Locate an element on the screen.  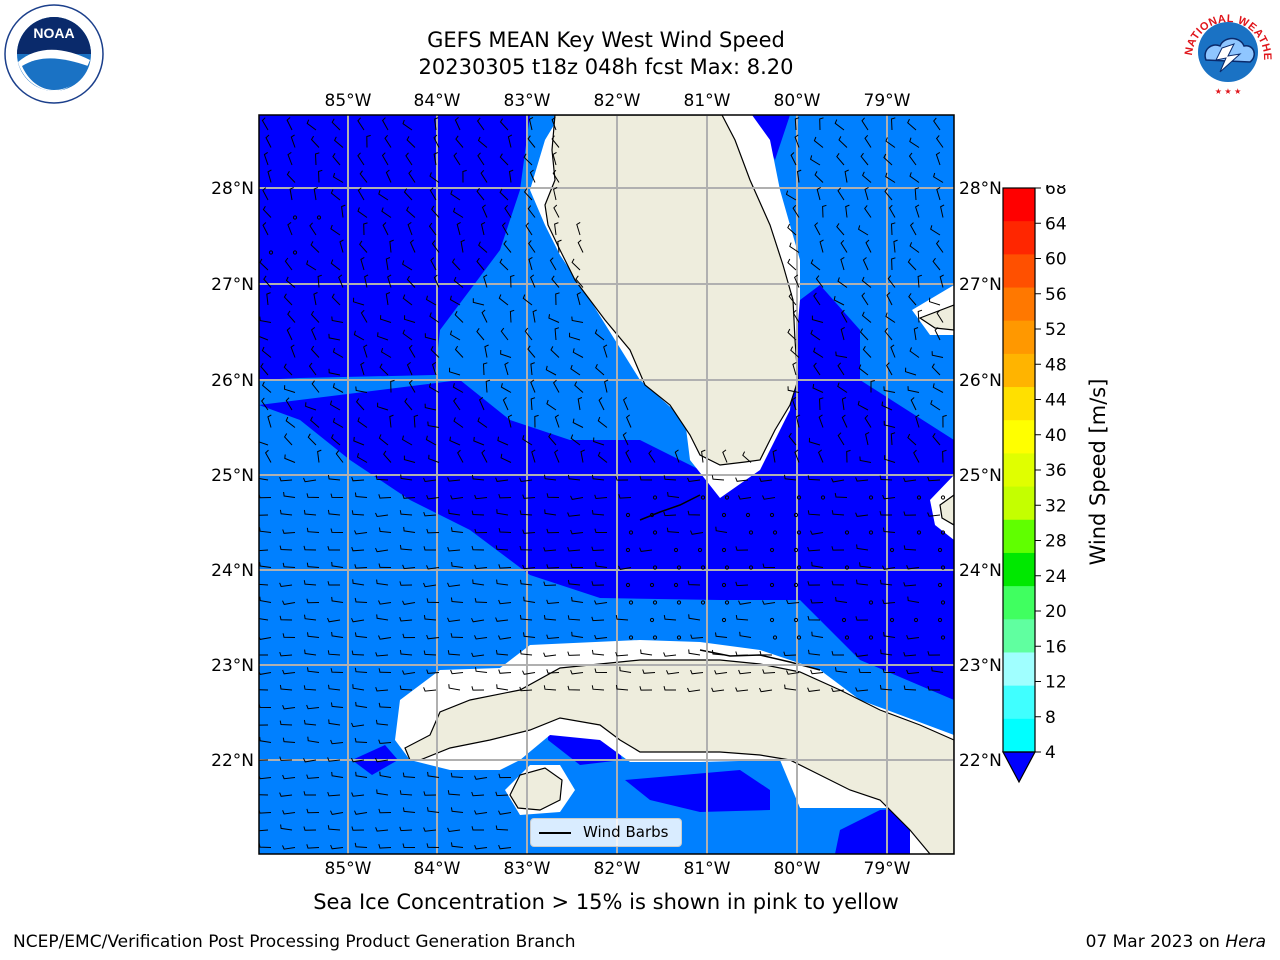
lat-label: 22°N is located at coordinates (232, 761).